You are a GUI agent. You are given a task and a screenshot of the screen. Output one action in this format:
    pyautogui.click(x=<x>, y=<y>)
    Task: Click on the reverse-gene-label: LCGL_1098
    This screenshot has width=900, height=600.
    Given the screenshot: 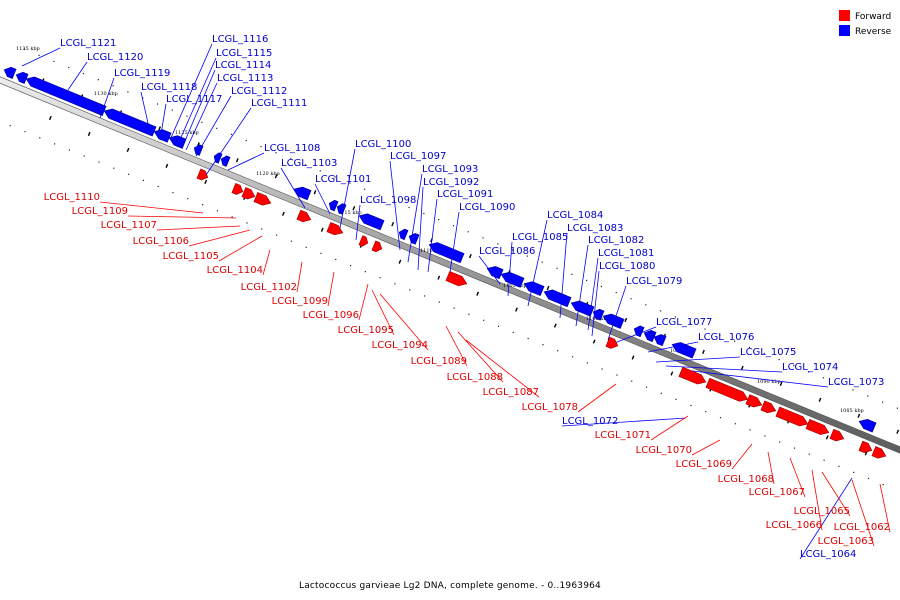 What is the action you would take?
    pyautogui.click(x=388, y=200)
    